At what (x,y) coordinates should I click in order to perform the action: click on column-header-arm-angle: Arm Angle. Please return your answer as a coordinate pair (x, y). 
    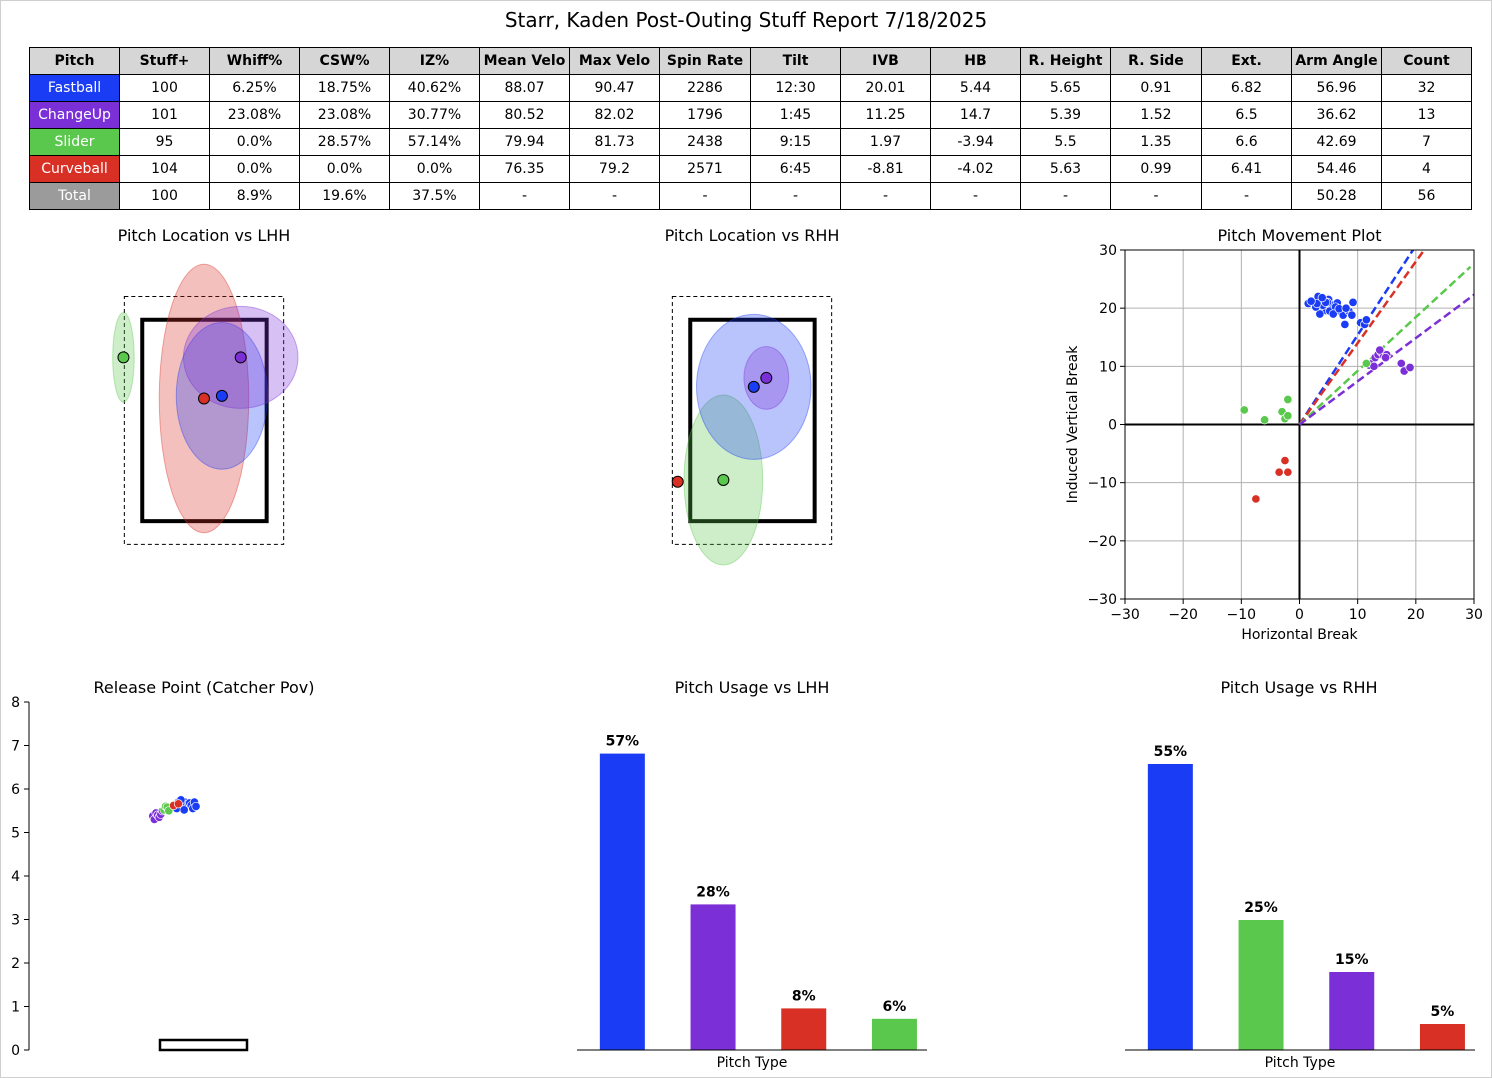
    Looking at the image, I should click on (1336, 61).